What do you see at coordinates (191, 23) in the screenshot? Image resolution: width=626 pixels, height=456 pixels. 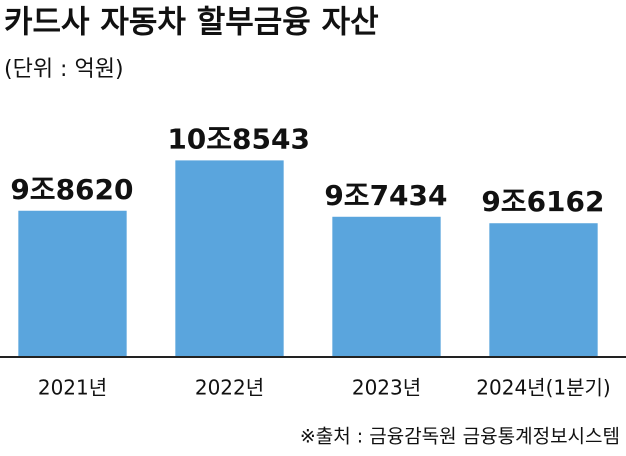 I see `chart-title: 카드사 자동차 할부금융 자산` at bounding box center [191, 23].